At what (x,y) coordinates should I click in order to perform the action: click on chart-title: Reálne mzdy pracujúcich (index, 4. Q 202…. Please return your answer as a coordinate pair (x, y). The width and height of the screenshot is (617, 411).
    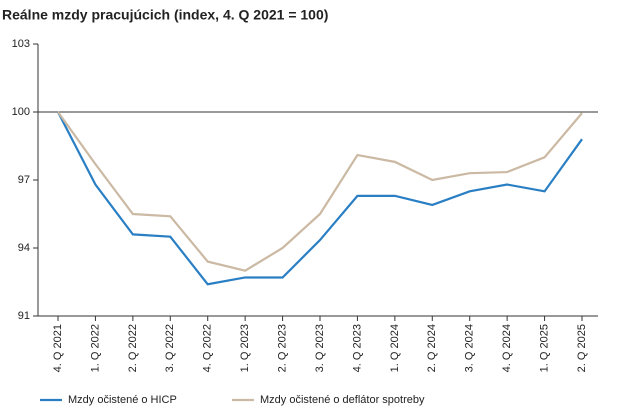
    Looking at the image, I should click on (165, 15).